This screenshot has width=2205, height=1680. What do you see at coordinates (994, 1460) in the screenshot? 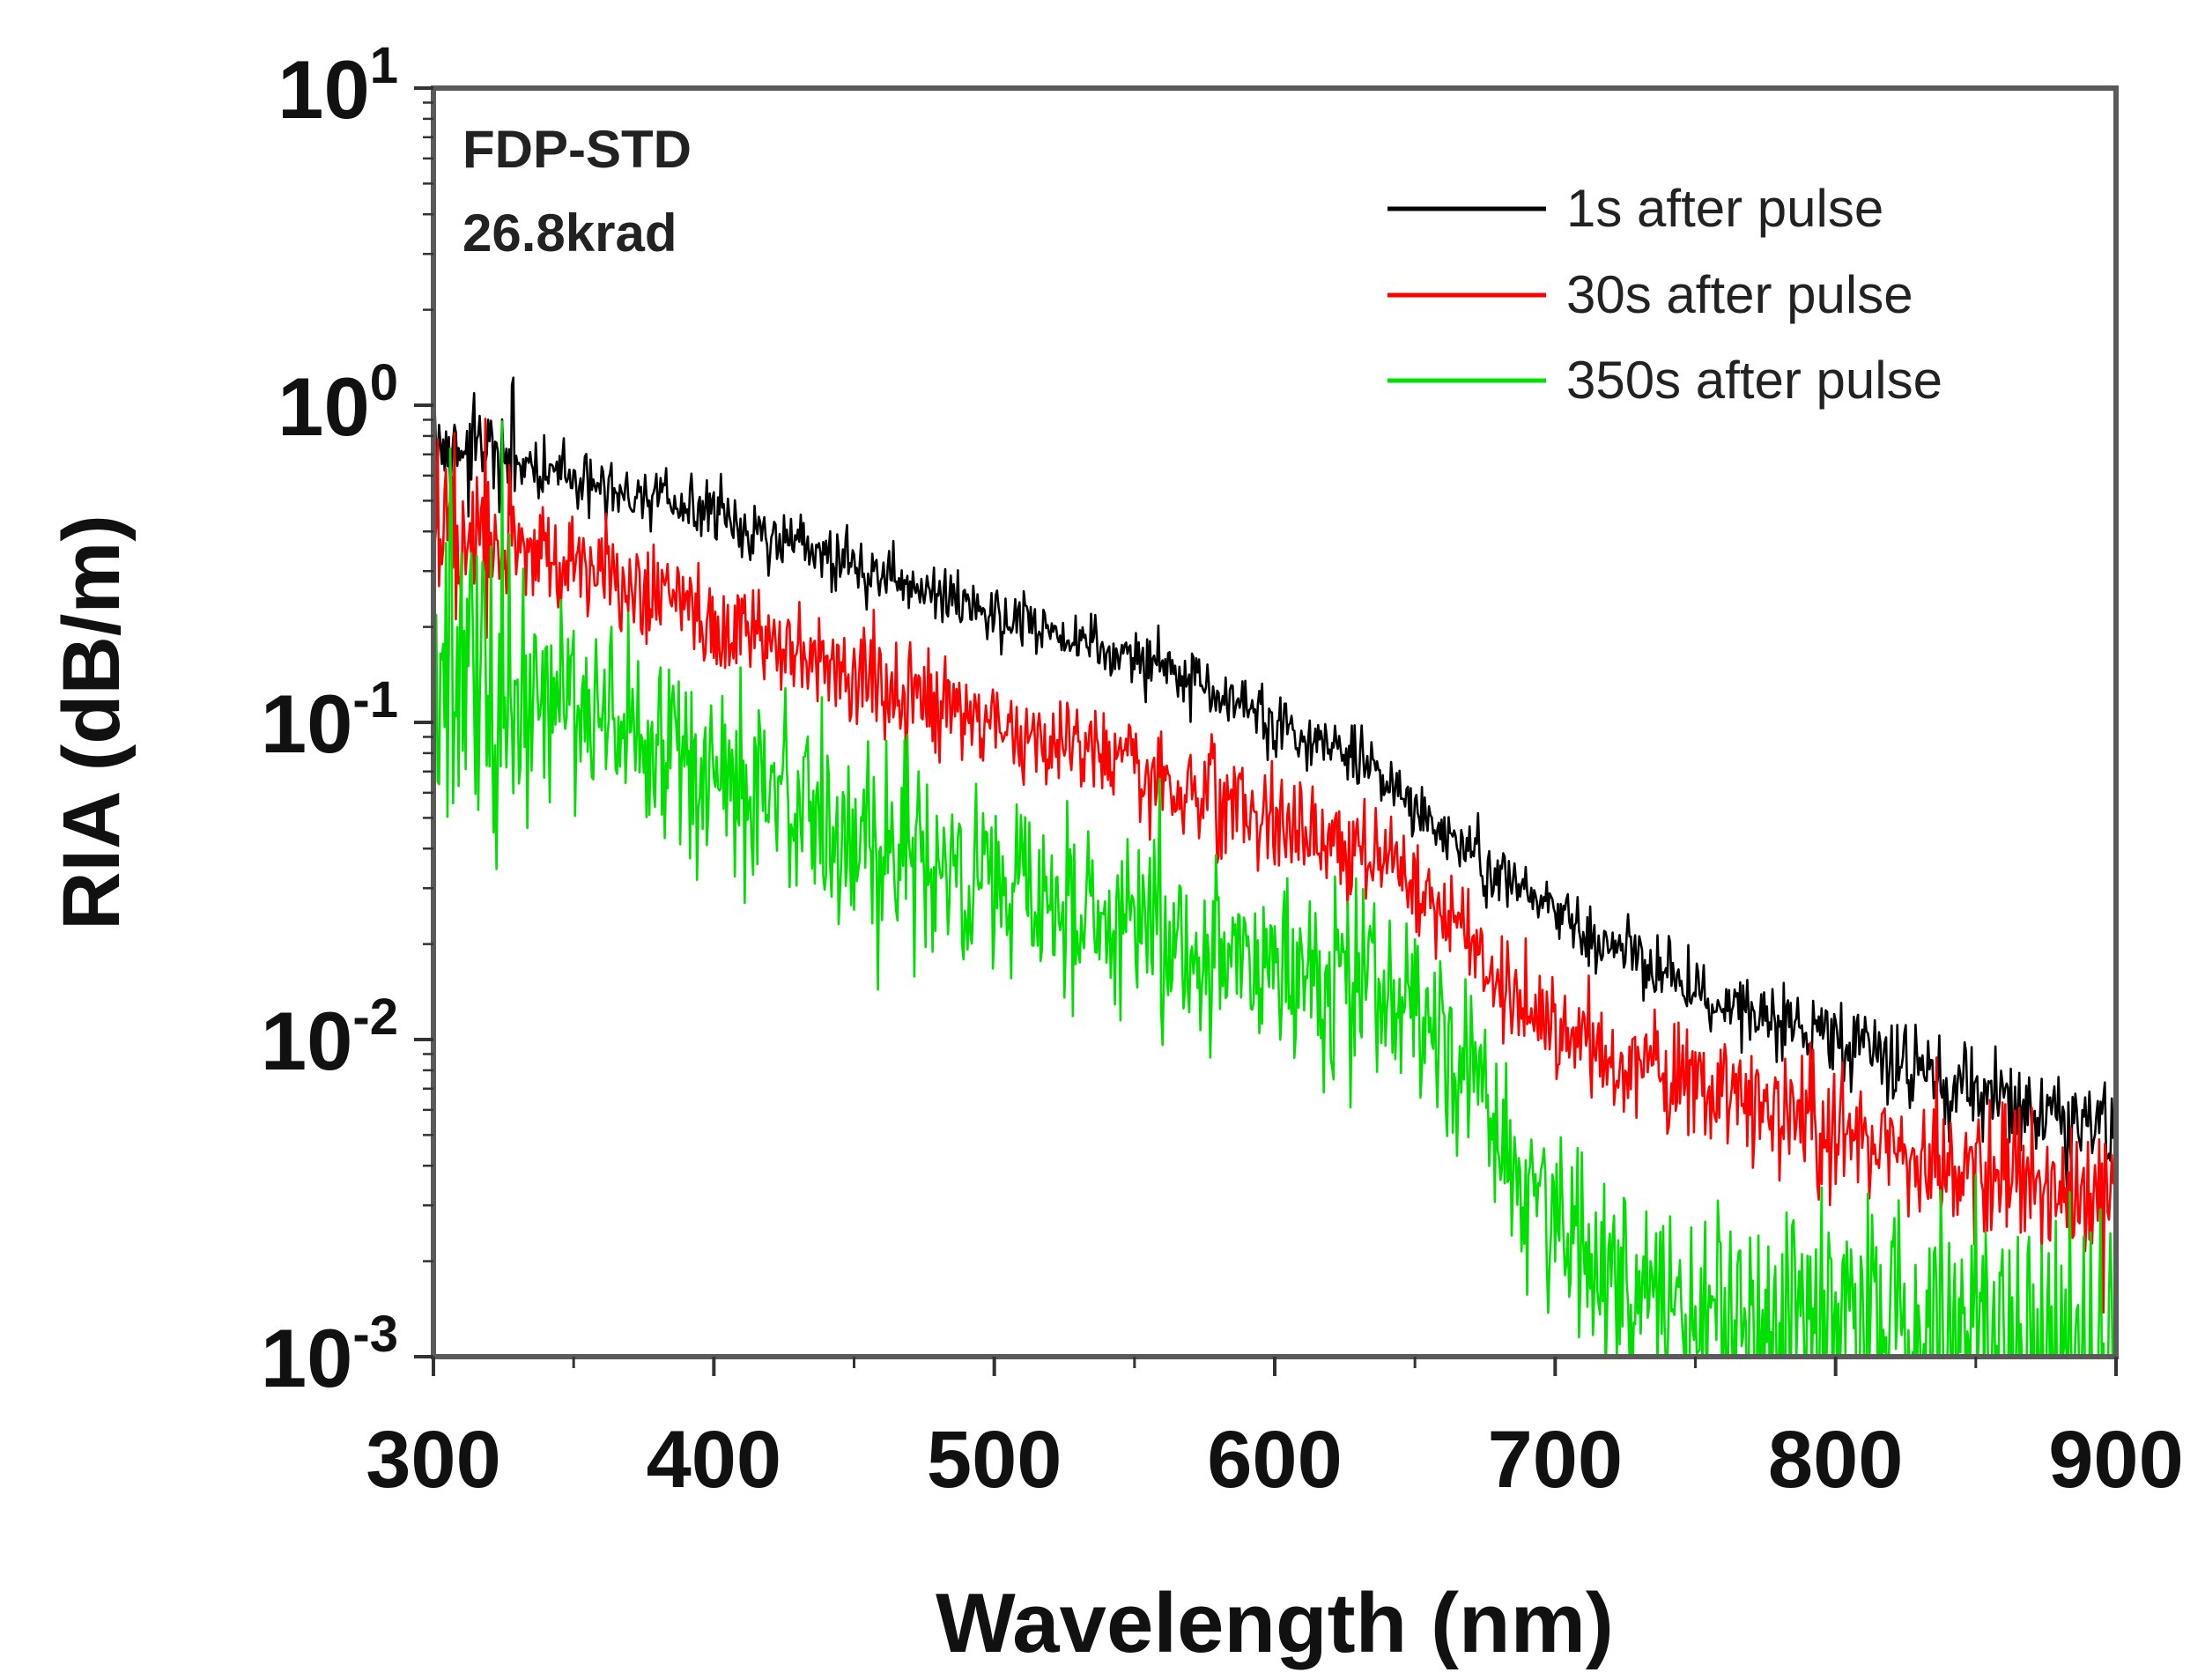
I see `x-tick-label: 500` at bounding box center [994, 1460].